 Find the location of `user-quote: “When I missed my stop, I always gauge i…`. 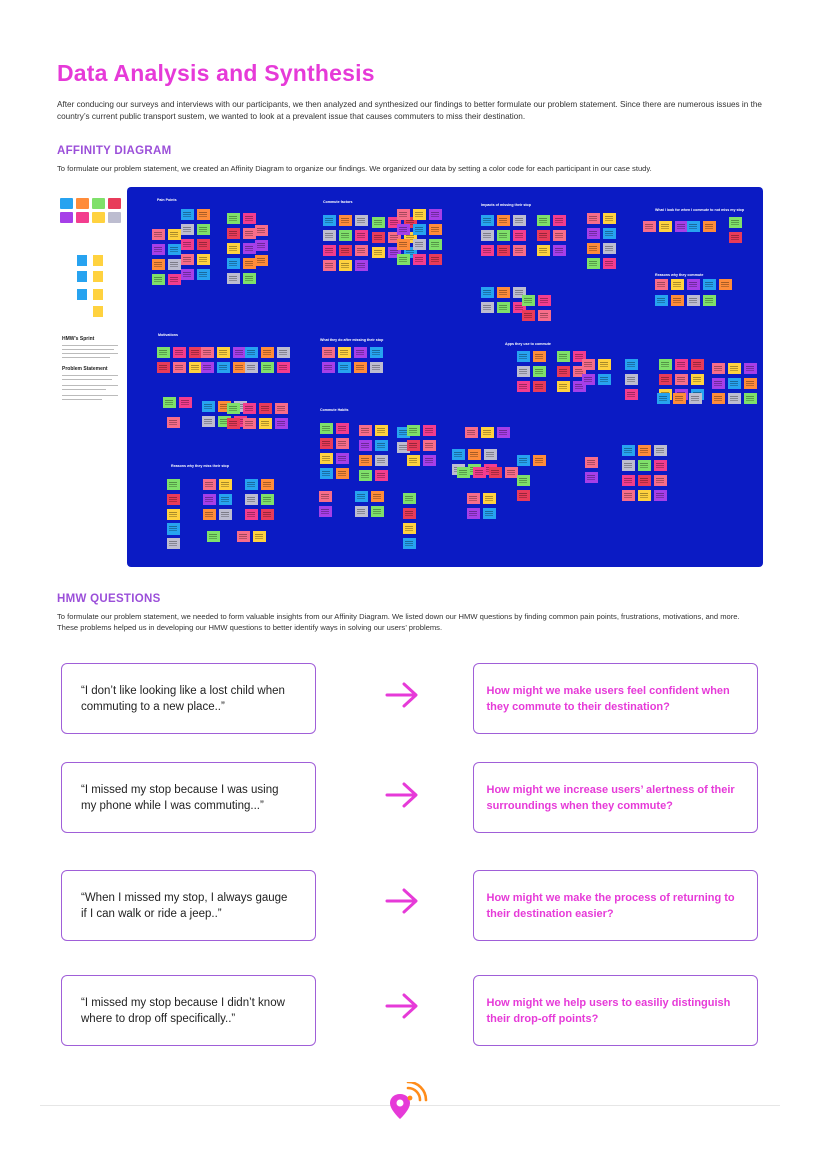

user-quote: “When I missed my stop, I always gauge i… is located at coordinates (184, 905).